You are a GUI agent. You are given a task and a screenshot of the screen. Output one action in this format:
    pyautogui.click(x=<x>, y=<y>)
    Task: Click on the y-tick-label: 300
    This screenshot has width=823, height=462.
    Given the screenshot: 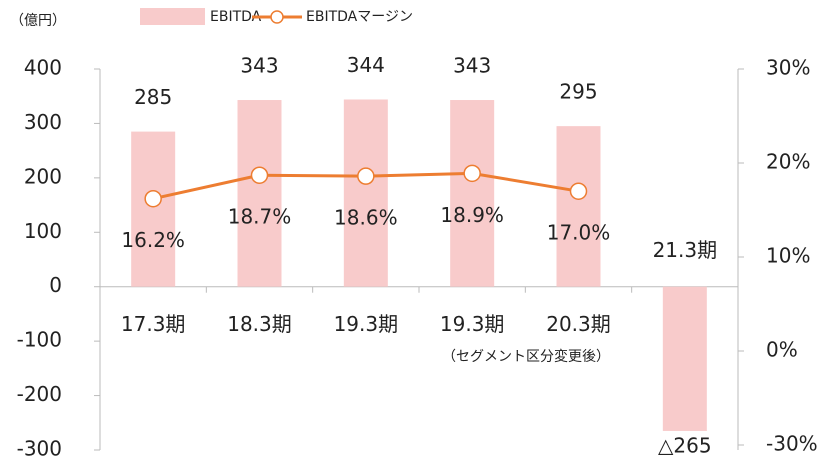 What is the action you would take?
    pyautogui.click(x=43, y=122)
    